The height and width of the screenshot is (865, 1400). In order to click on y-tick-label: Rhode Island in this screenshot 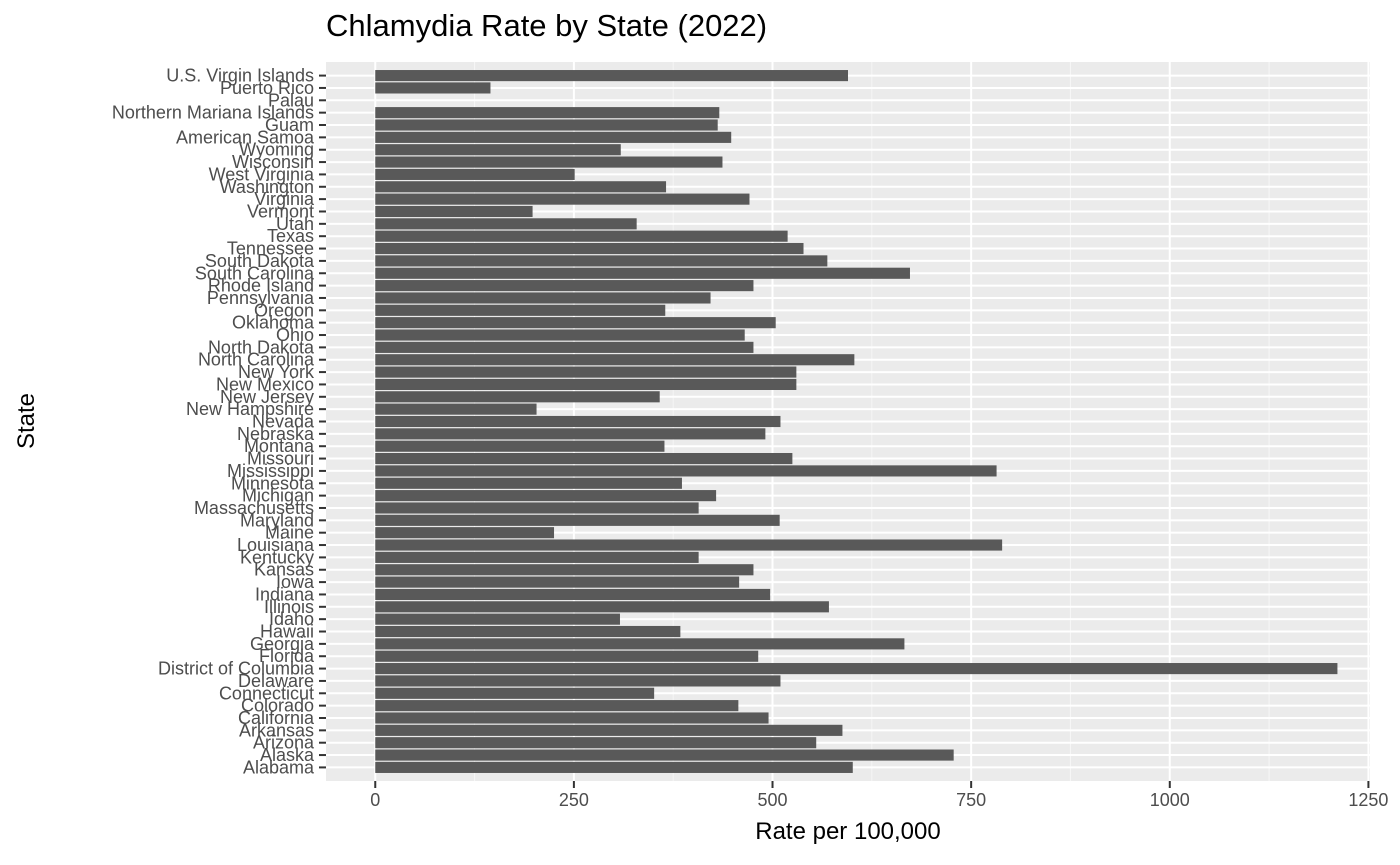, I will do `click(261, 286)`.